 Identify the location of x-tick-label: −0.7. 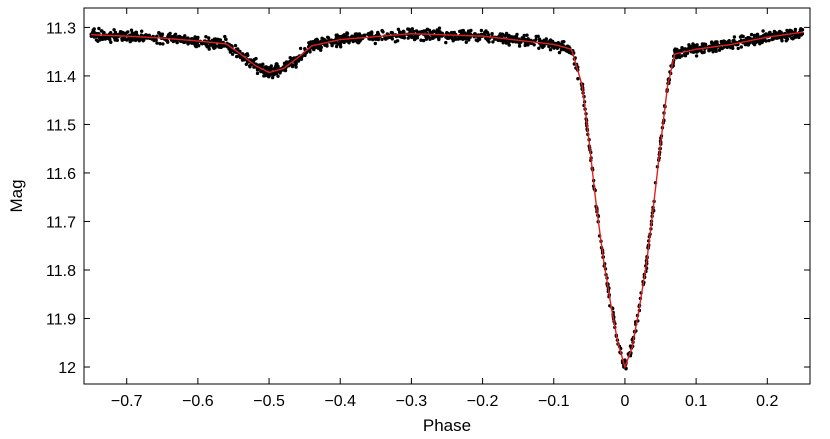
(127, 401).